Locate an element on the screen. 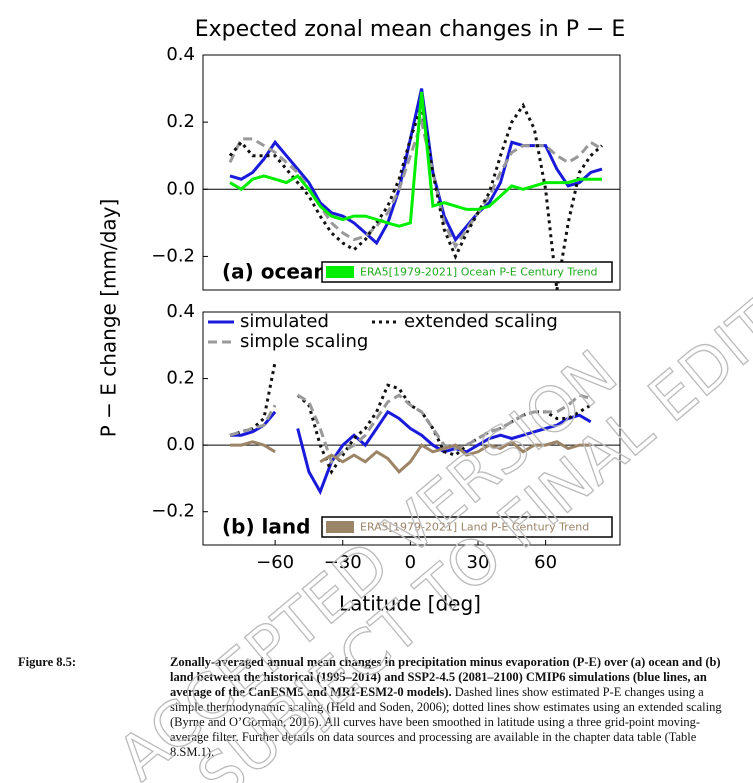  legend-label: ERA5[1979-2021] Ocean P-E Century Trend is located at coordinates (479, 272).